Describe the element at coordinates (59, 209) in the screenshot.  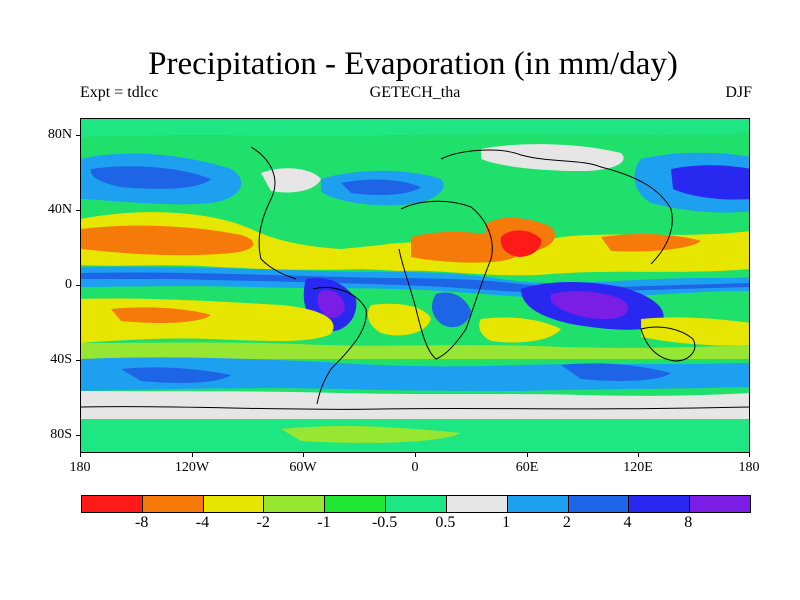
I see `lat-label-40n: 40N` at that location.